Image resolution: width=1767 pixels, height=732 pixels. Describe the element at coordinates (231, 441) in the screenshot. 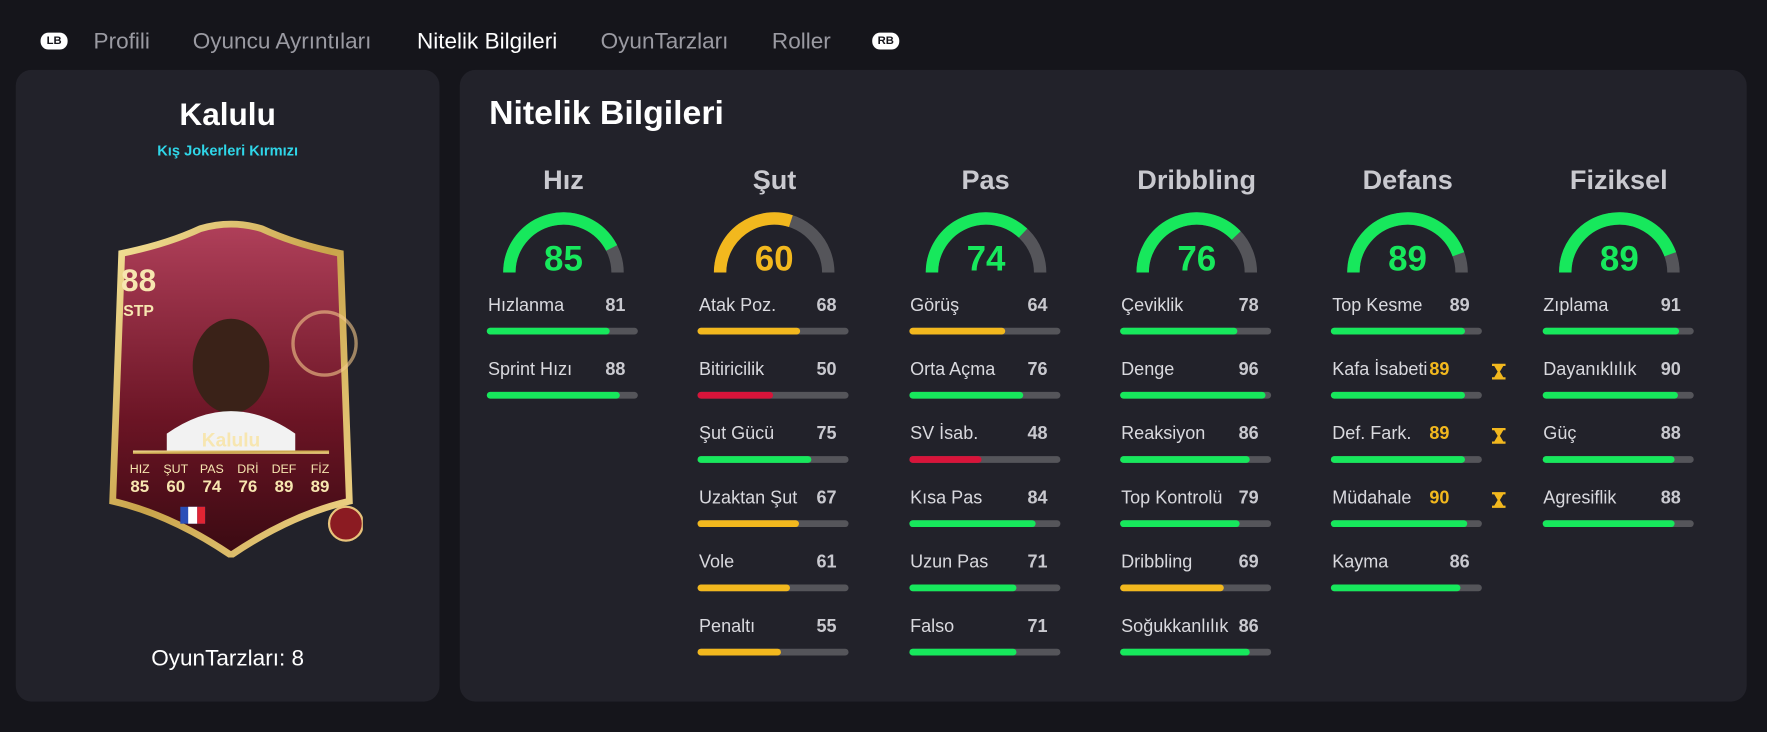

I see `card-name: Kalulu` at that location.